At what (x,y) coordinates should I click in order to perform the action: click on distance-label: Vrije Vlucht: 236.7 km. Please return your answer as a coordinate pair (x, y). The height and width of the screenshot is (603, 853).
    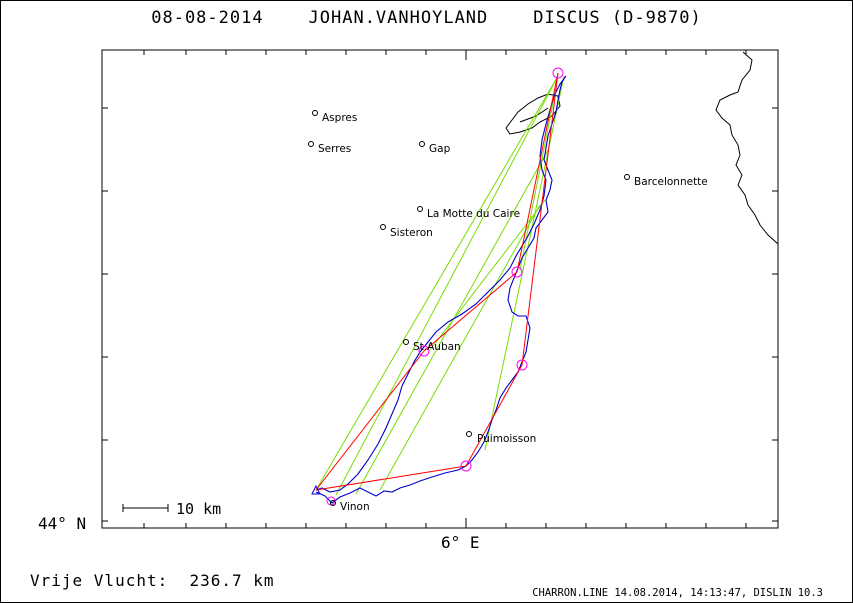
    Looking at the image, I should click on (152, 580).